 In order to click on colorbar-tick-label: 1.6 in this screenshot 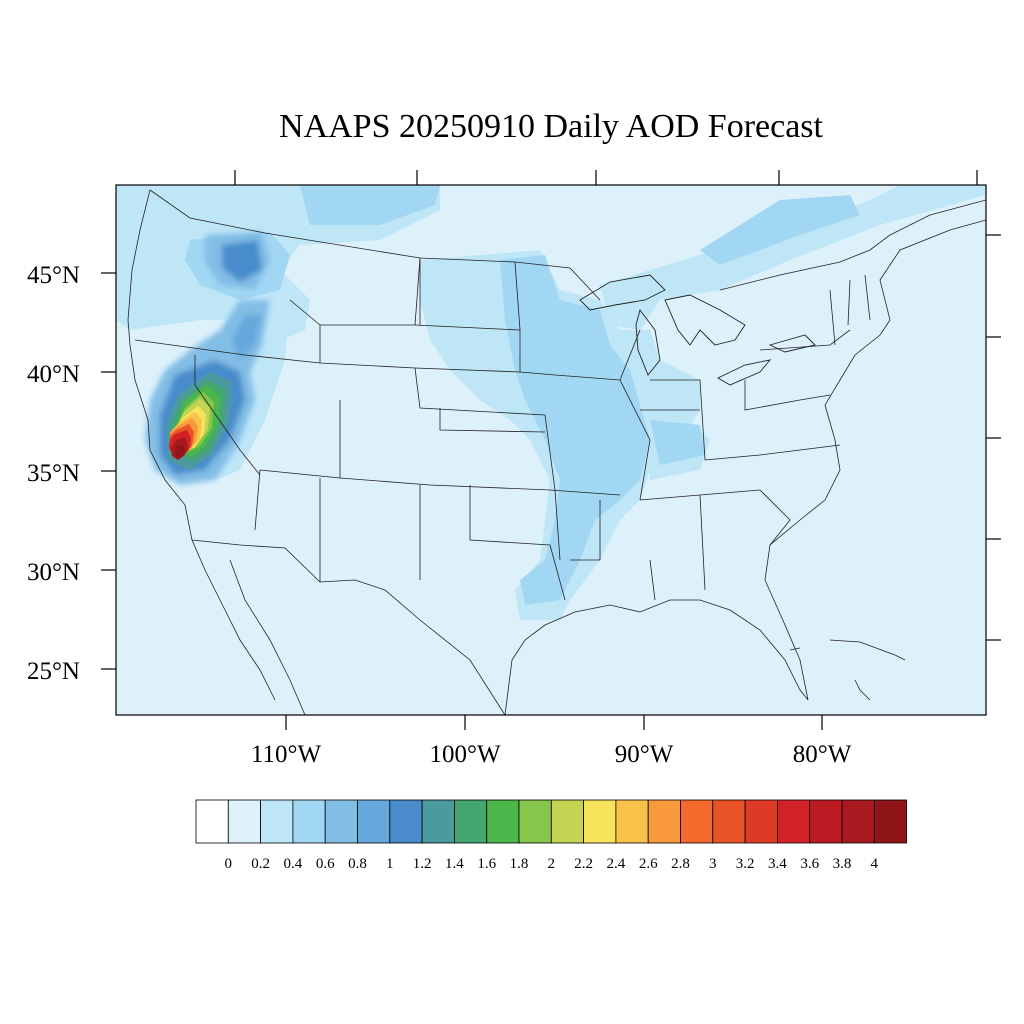, I will do `click(486, 864)`.